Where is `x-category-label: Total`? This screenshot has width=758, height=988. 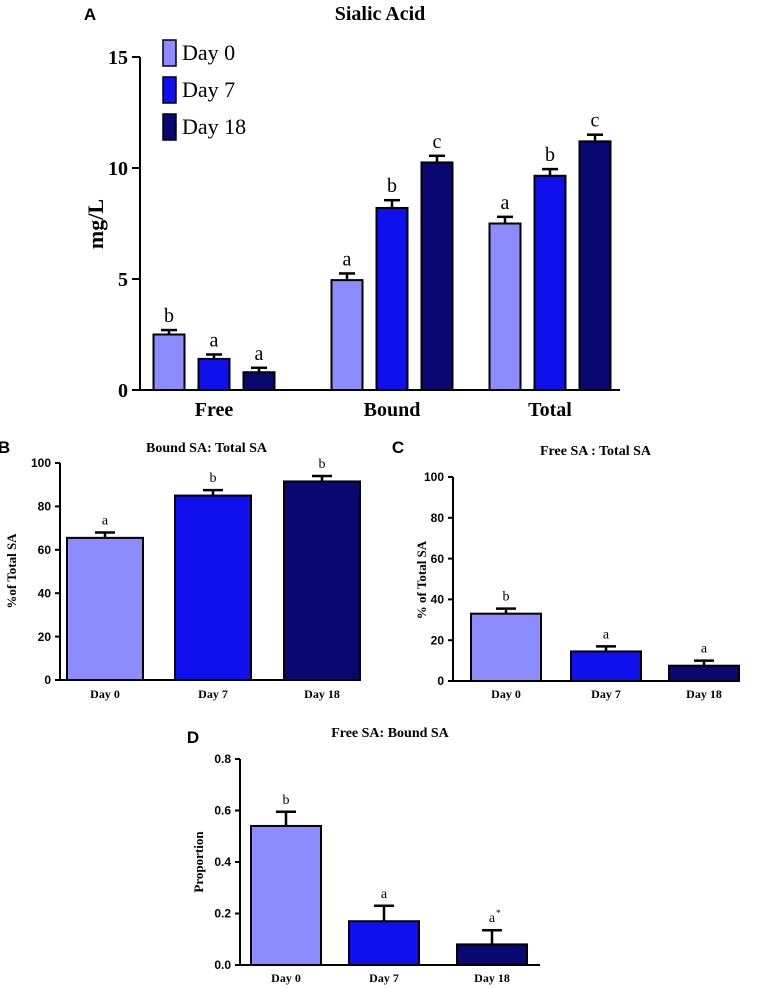 x-category-label: Total is located at coordinates (550, 410).